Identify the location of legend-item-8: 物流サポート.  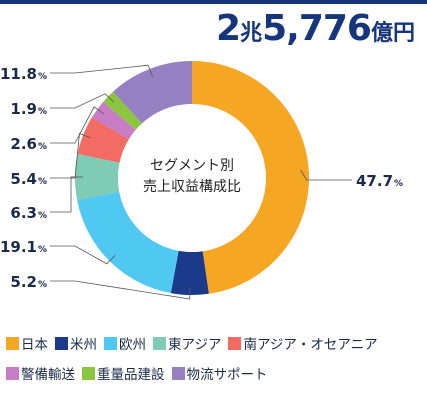
(219, 373).